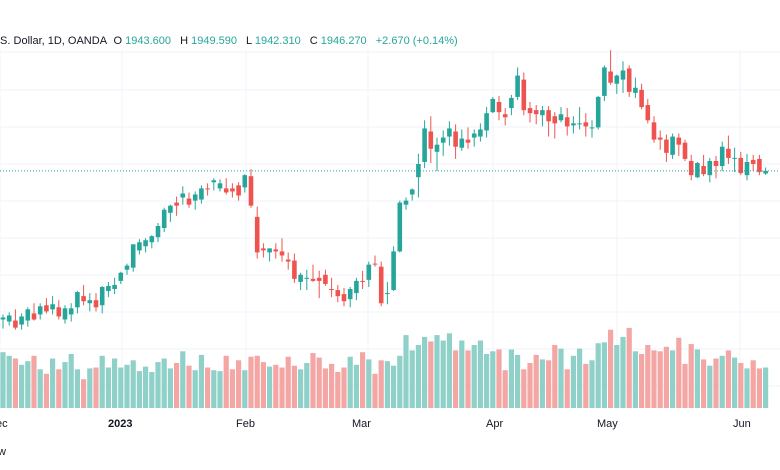 This screenshot has height=470, width=780. Describe the element at coordinates (361, 424) in the screenshot. I see `x-tick-mar: Mar` at that location.